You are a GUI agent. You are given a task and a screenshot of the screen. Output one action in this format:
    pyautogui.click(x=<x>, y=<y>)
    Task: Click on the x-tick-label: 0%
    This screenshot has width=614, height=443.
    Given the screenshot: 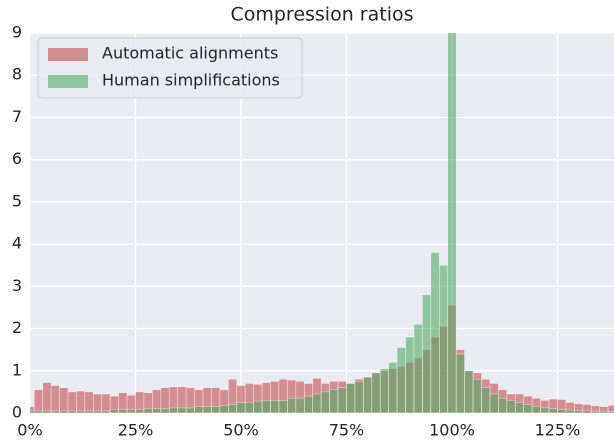 What is the action you would take?
    pyautogui.click(x=29, y=430)
    